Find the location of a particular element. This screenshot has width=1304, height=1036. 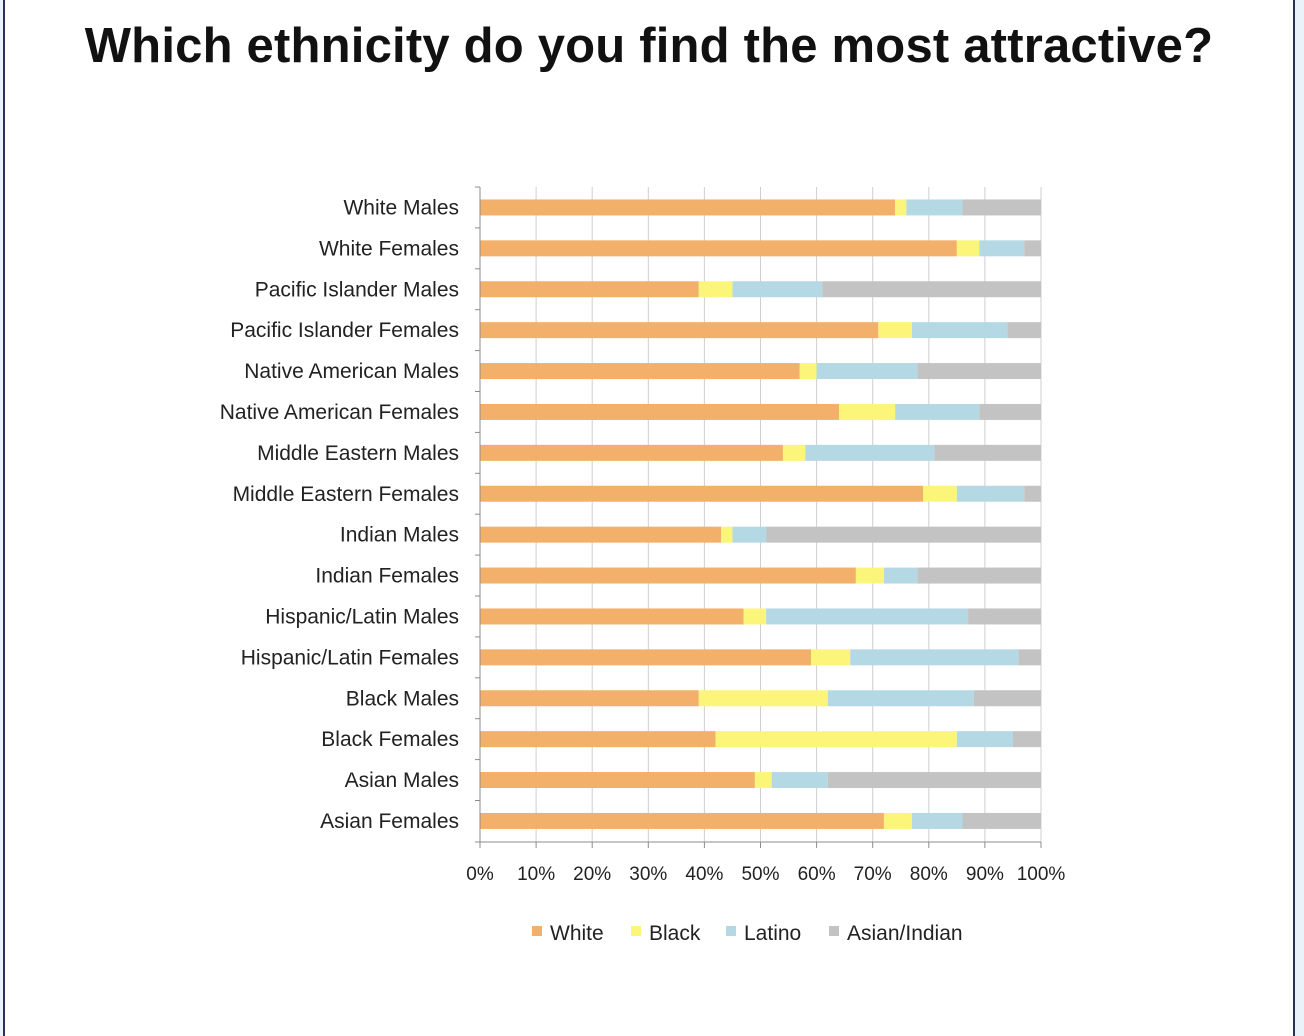

legend: White Black Latino Asian/Indian is located at coordinates (747, 933).